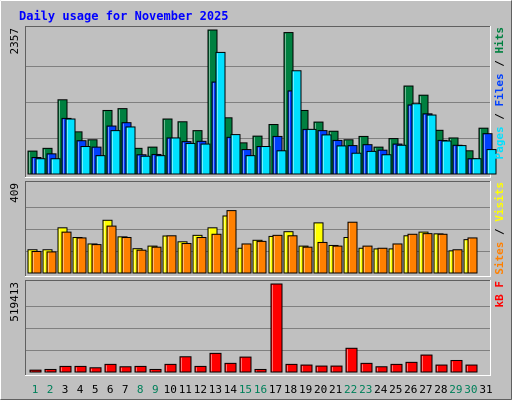  Describe the element at coordinates (395, 389) in the screenshot. I see `x-tick-label: 25` at that location.